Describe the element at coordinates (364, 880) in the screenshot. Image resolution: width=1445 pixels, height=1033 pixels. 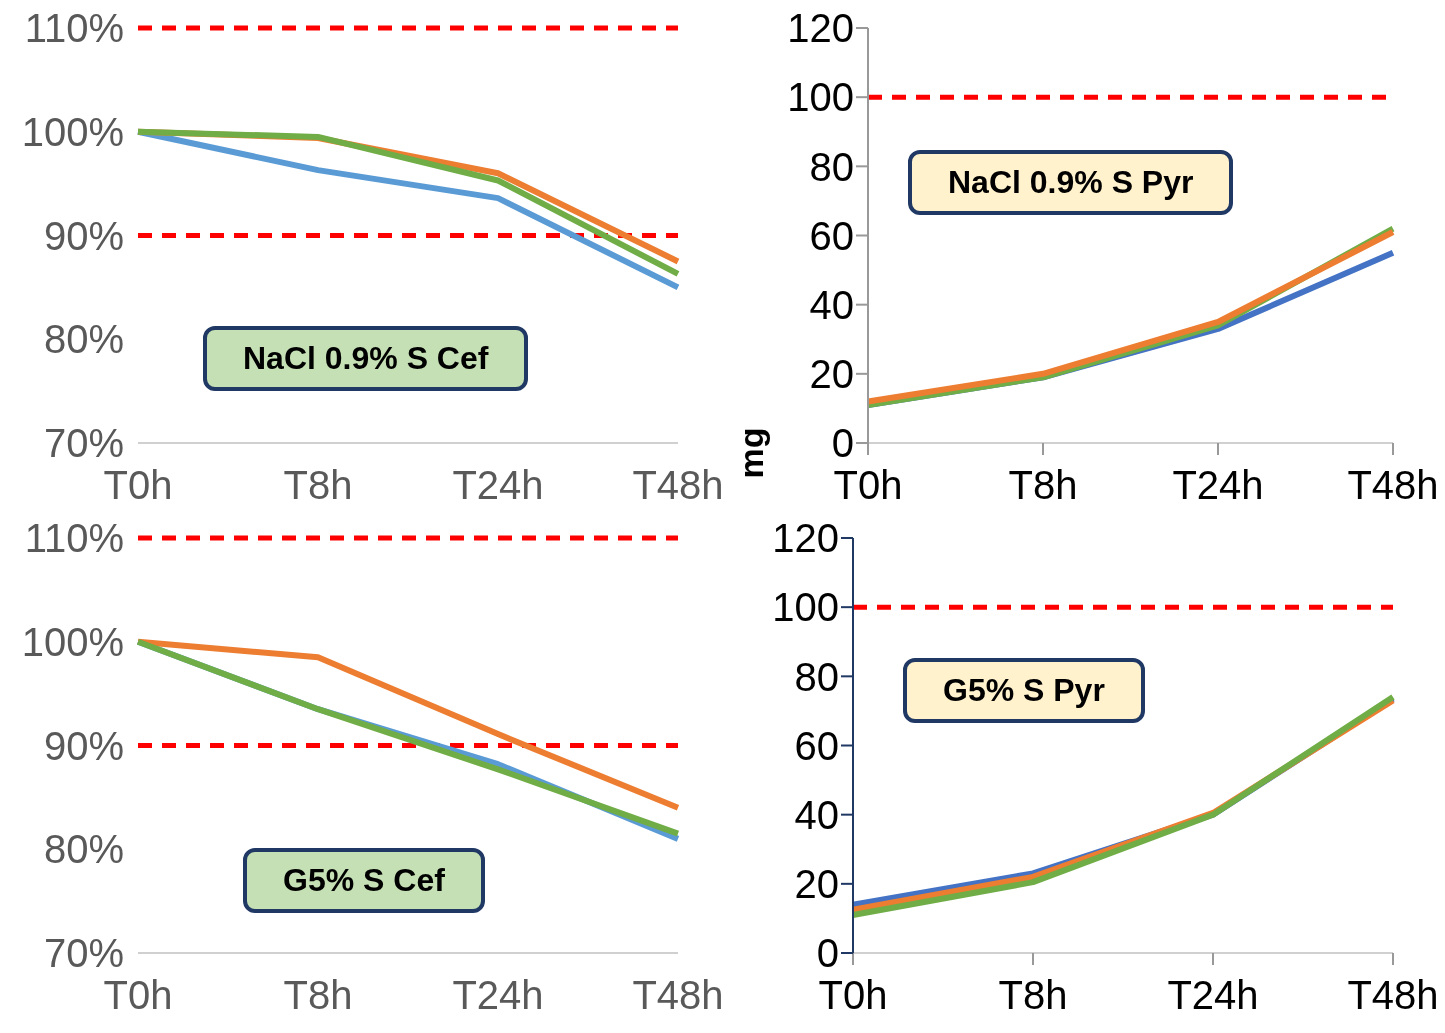
I see `annotation: G5% S Cef` at that location.